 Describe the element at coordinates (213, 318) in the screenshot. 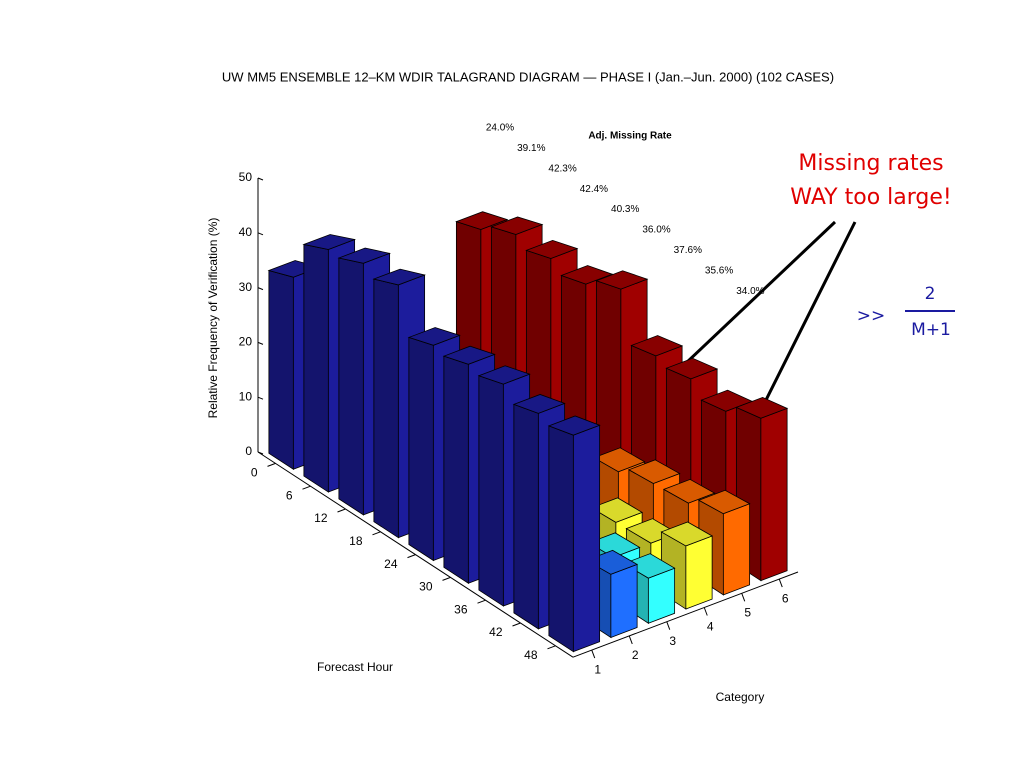

I see `y-axis-label: Relative Frequency of Verification (%)` at that location.